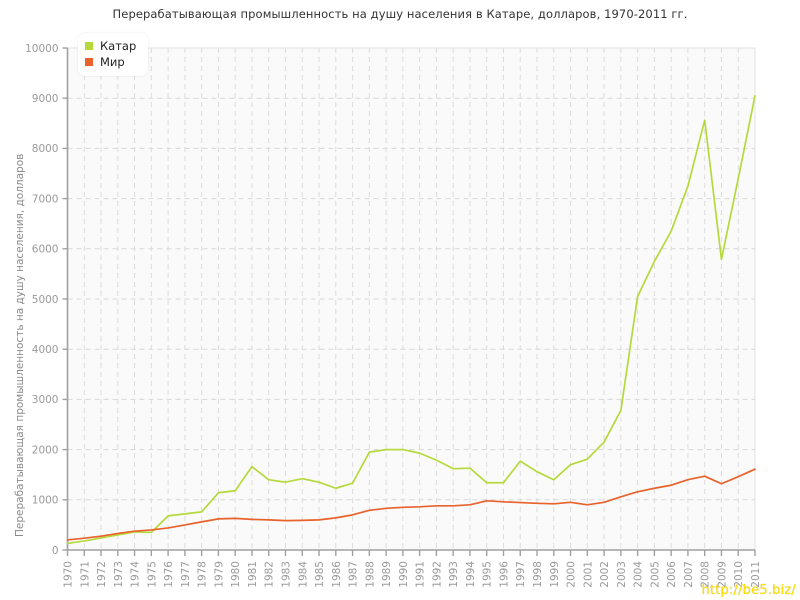  What do you see at coordinates (521, 574) in the screenshot?
I see `svg-text: 1997` at bounding box center [521, 574].